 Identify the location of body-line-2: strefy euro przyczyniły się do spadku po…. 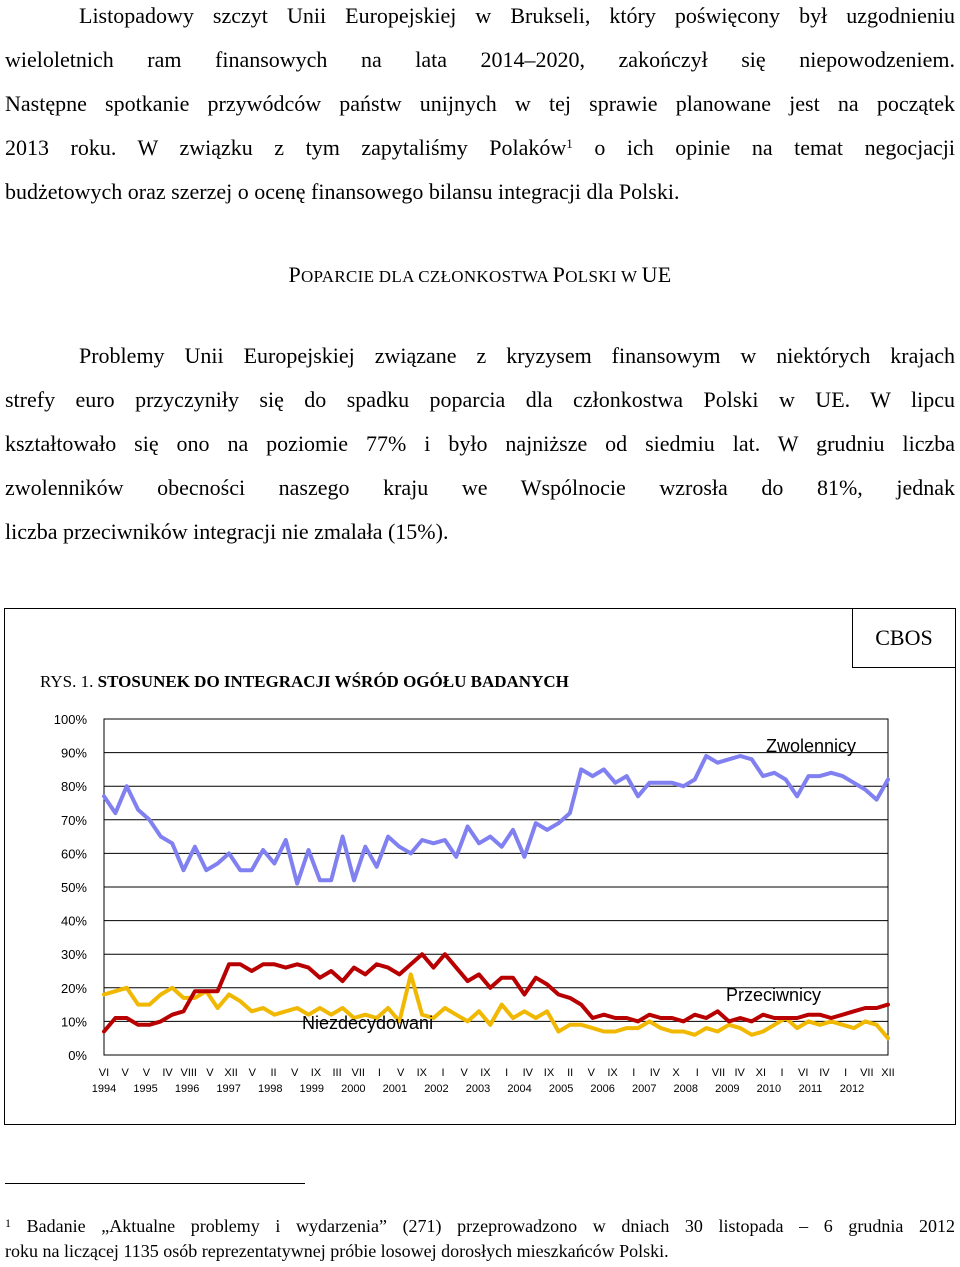
(480, 399).